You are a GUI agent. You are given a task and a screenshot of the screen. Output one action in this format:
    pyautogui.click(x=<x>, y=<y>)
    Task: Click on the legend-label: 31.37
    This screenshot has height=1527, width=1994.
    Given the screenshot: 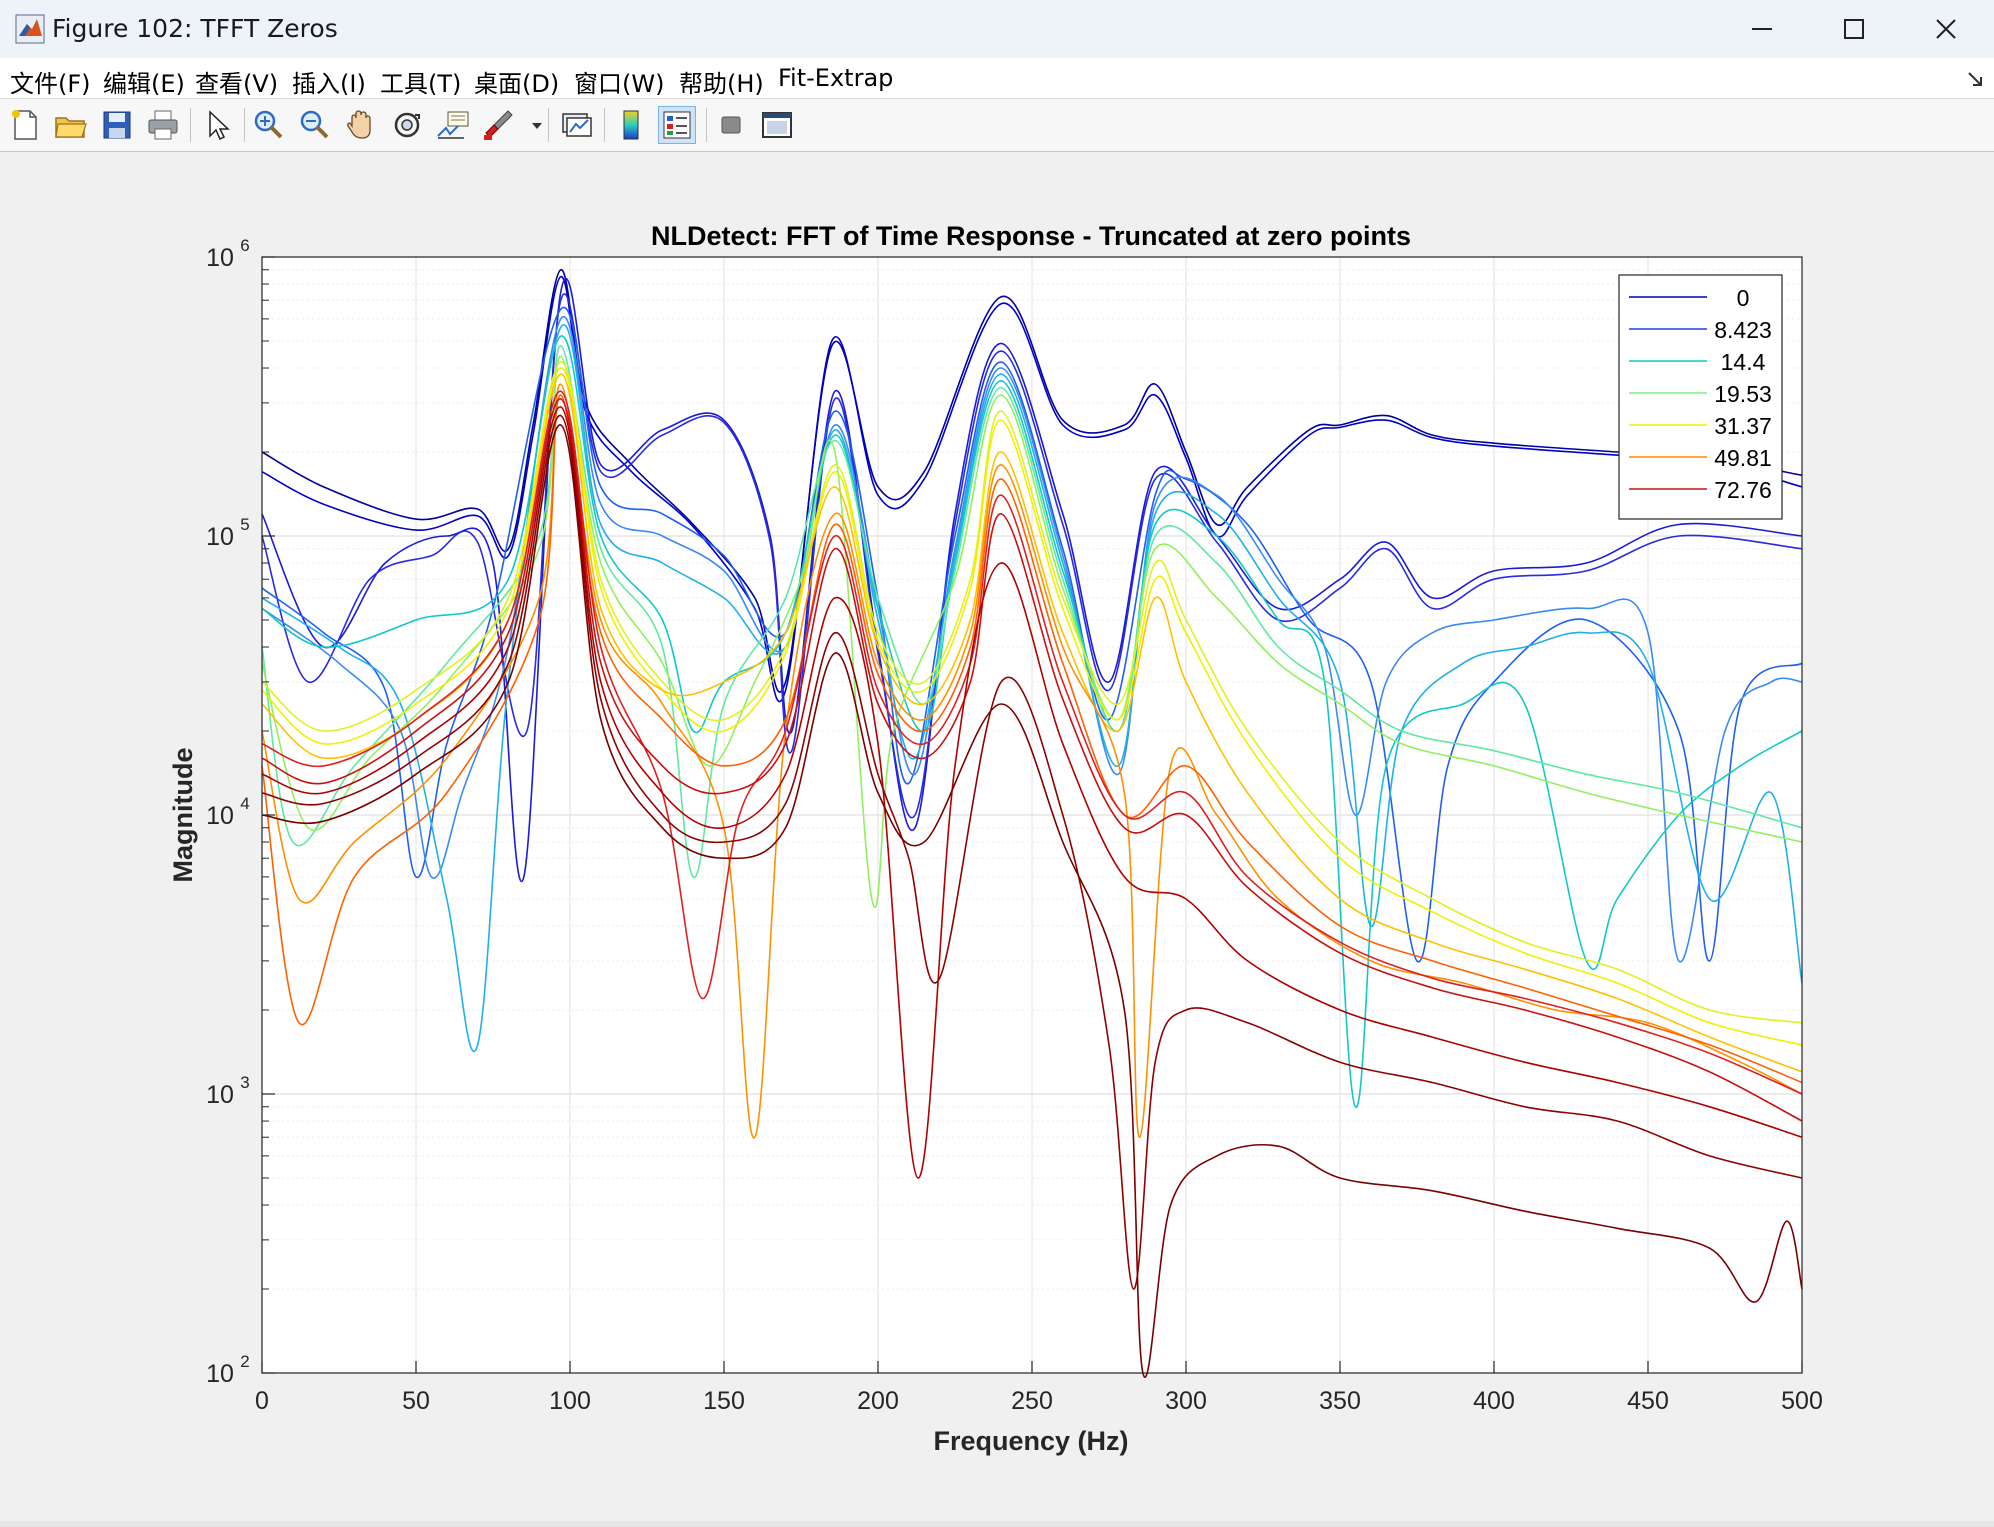 What is the action you would take?
    pyautogui.click(x=1743, y=426)
    